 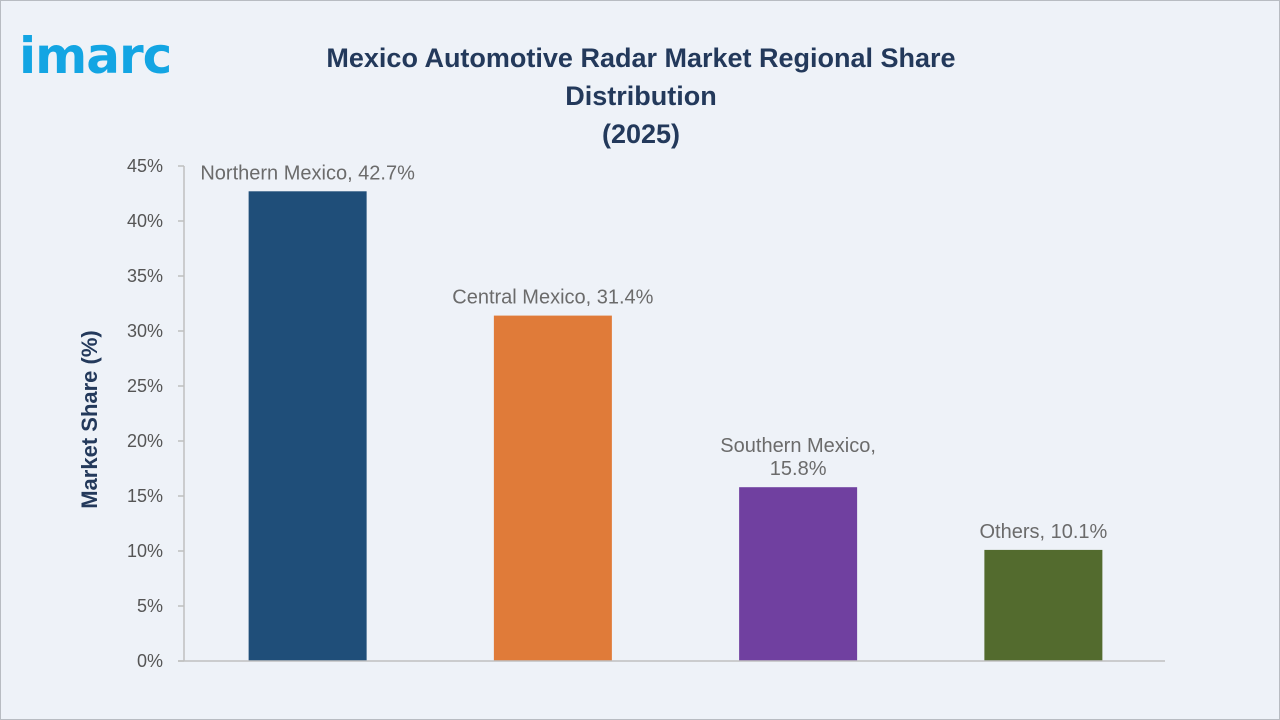 What do you see at coordinates (145, 166) in the screenshot?
I see `y-tick-label: 45%` at bounding box center [145, 166].